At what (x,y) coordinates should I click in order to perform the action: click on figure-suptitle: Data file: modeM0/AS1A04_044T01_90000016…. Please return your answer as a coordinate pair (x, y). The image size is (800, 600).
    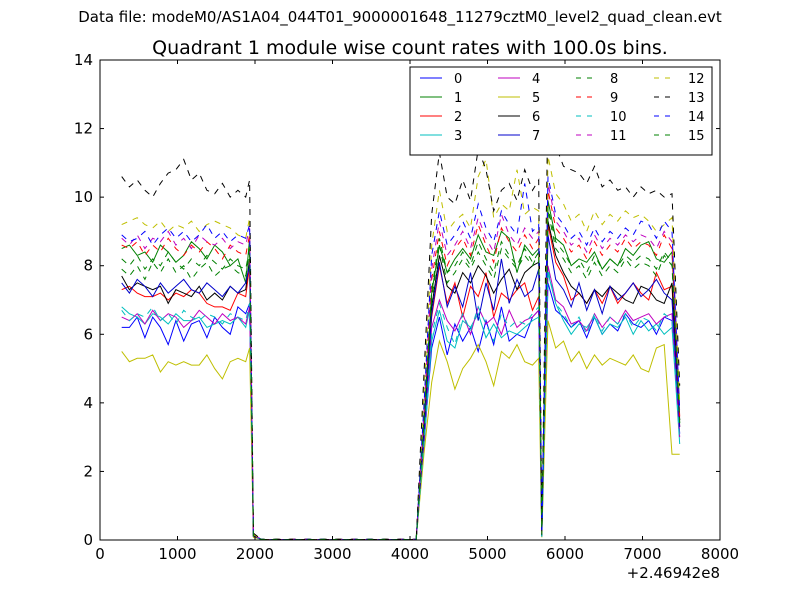
    Looking at the image, I should click on (400, 17).